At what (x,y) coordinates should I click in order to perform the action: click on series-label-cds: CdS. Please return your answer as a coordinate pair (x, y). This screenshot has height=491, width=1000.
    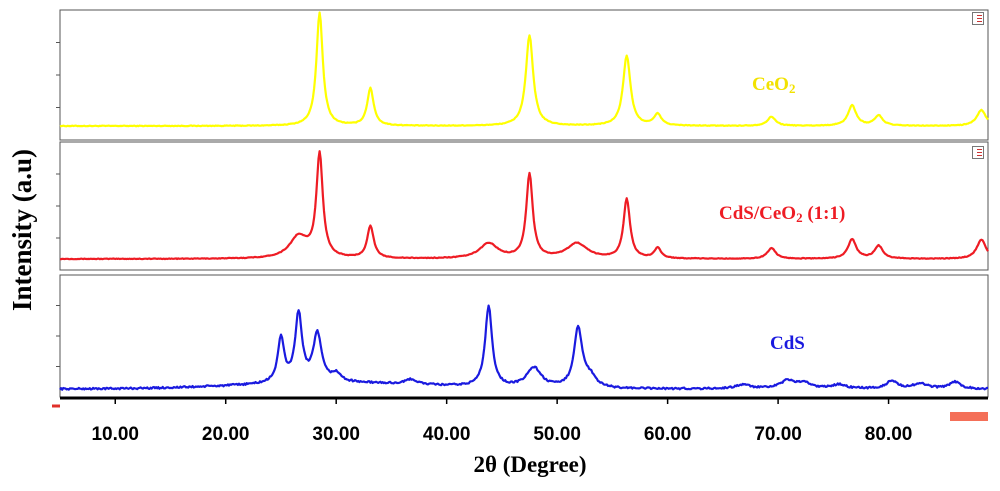
    Looking at the image, I should click on (787, 343).